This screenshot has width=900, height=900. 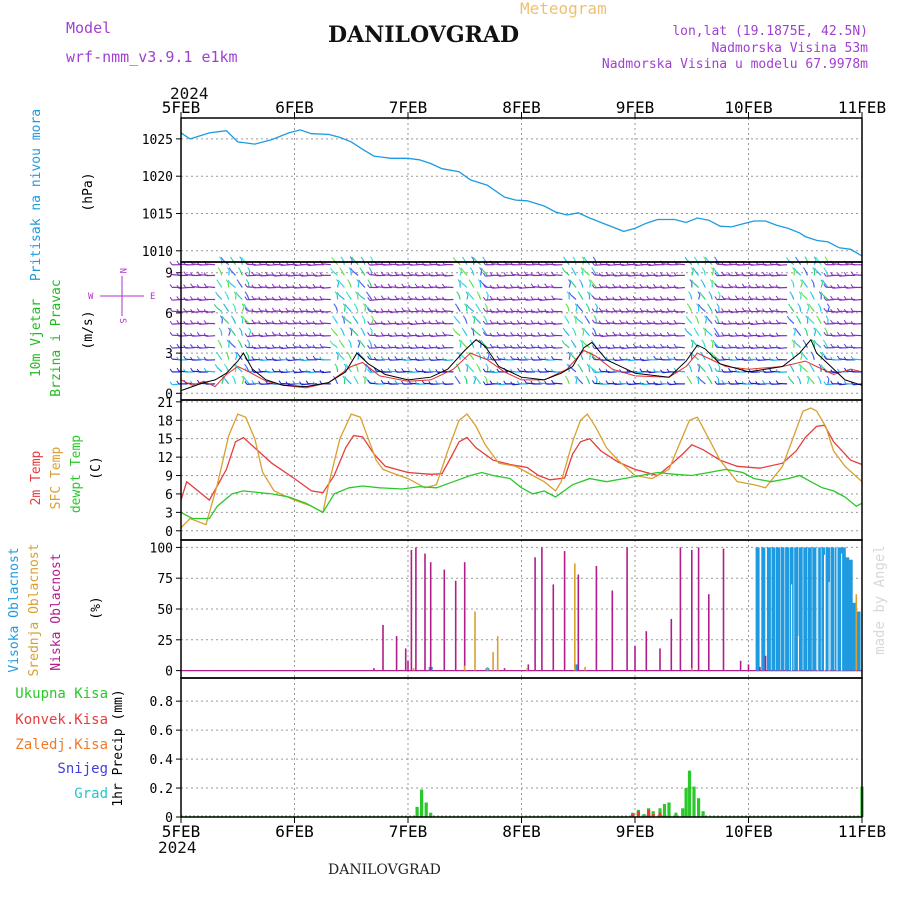 What do you see at coordinates (91, 297) in the screenshot?
I see `compass-w: W` at bounding box center [91, 297].